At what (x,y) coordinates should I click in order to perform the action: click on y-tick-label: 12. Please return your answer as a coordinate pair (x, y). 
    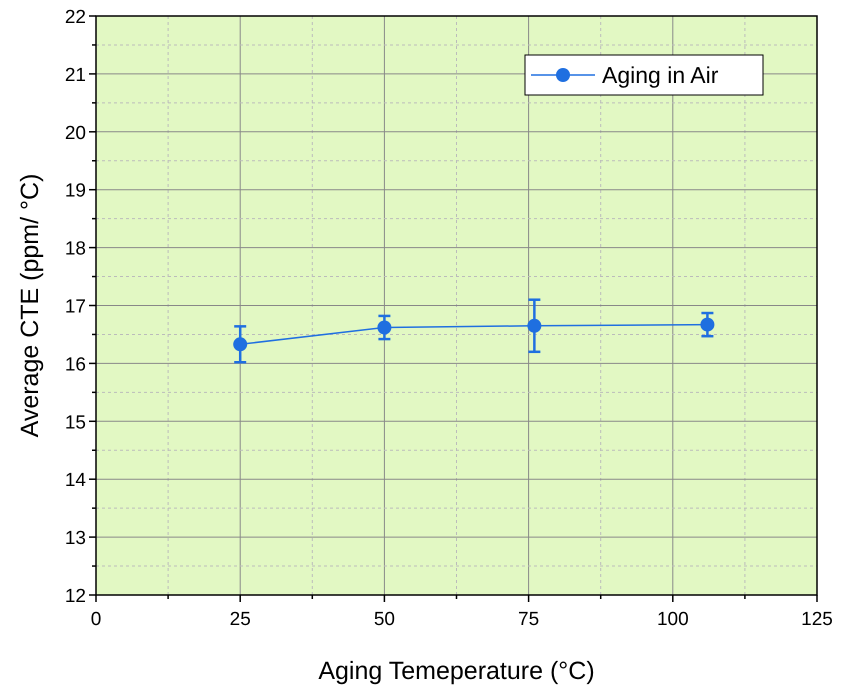
    Looking at the image, I should click on (75, 596).